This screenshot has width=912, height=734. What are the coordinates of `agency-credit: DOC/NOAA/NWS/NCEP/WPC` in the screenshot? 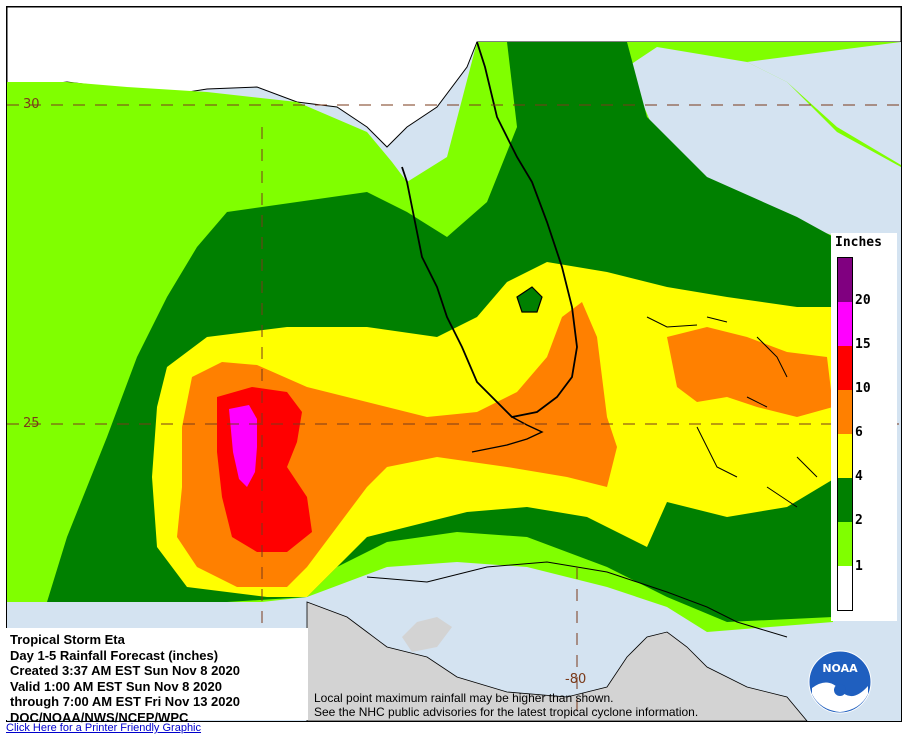 It's located at (99, 717).